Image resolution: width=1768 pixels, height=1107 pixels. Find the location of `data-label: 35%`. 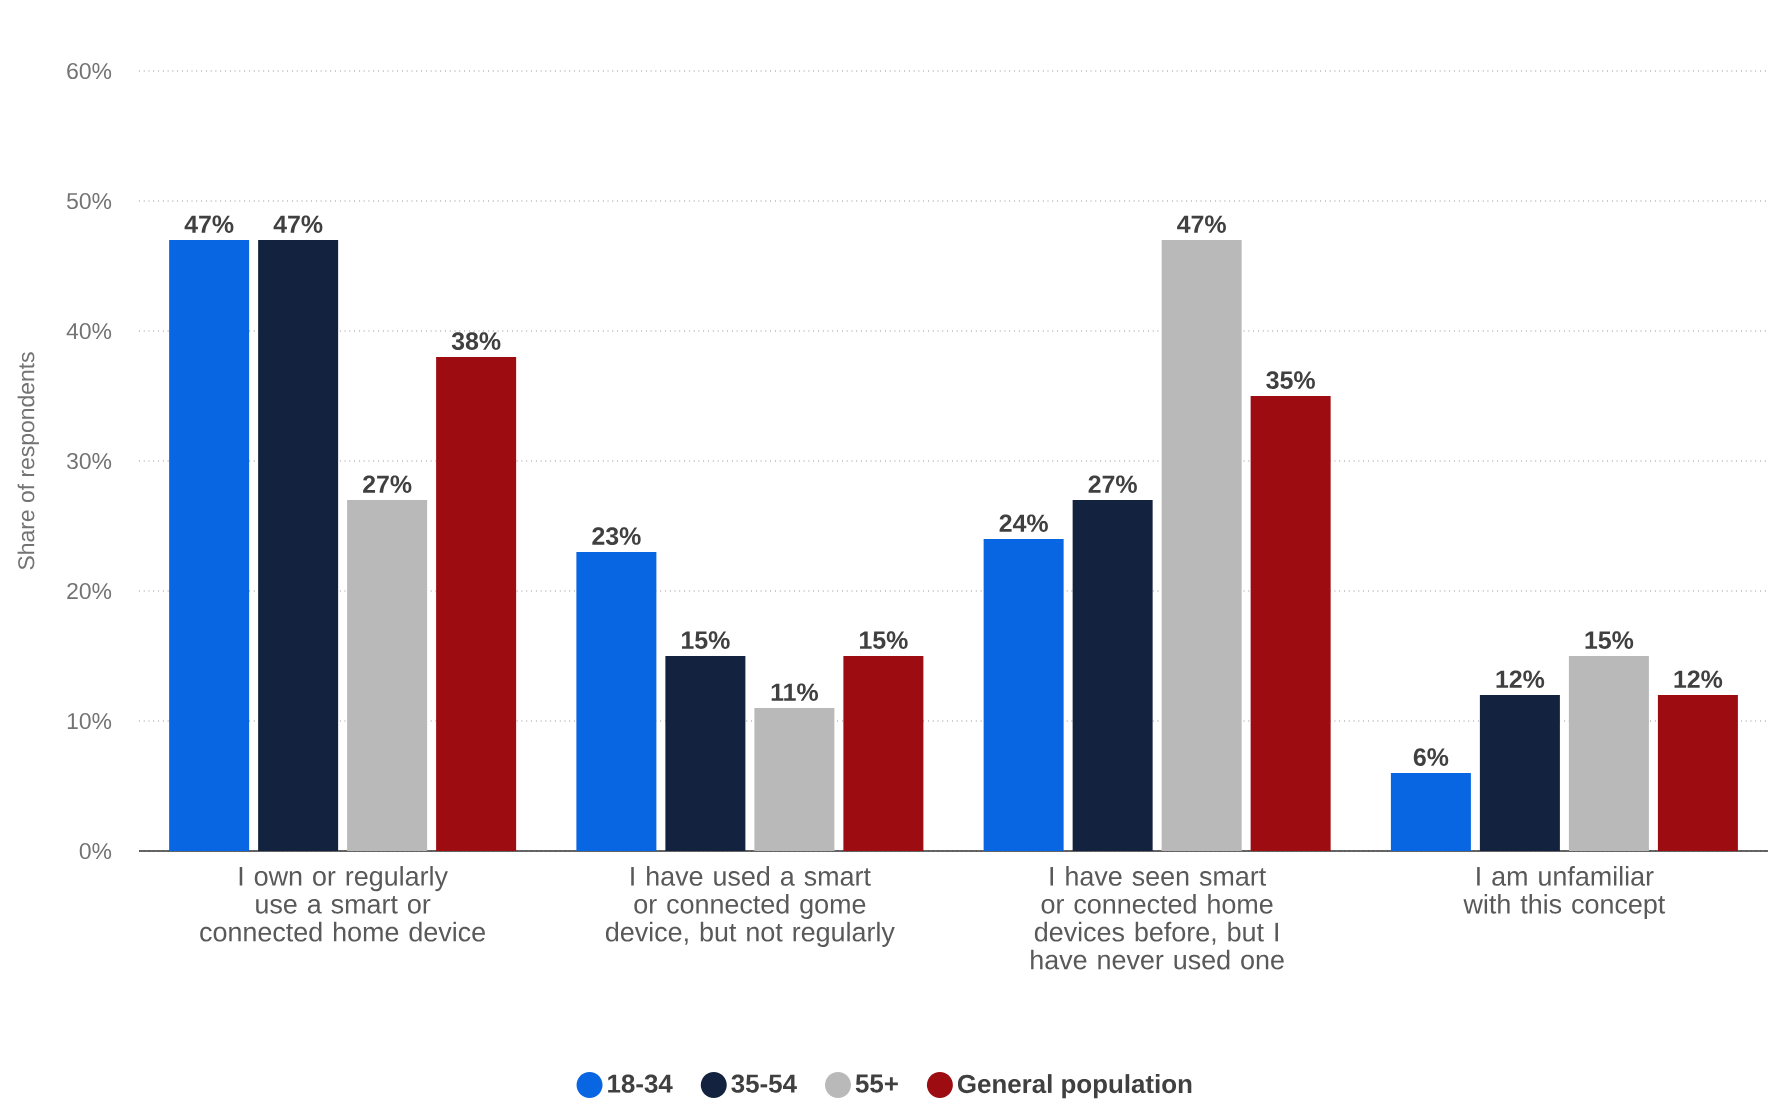

data-label: 35% is located at coordinates (1290, 380).